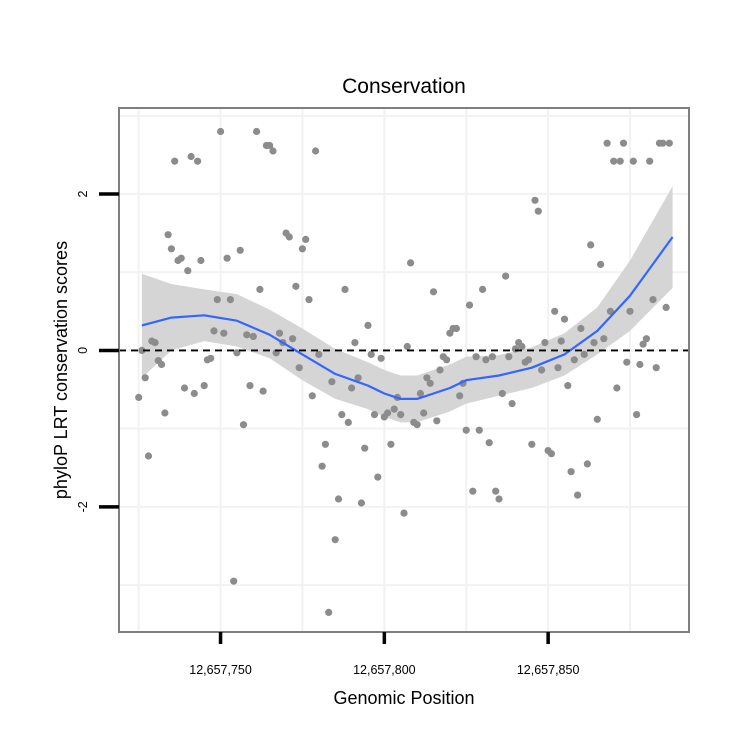  I want to click on y-tick-label: 0, so click(83, 350).